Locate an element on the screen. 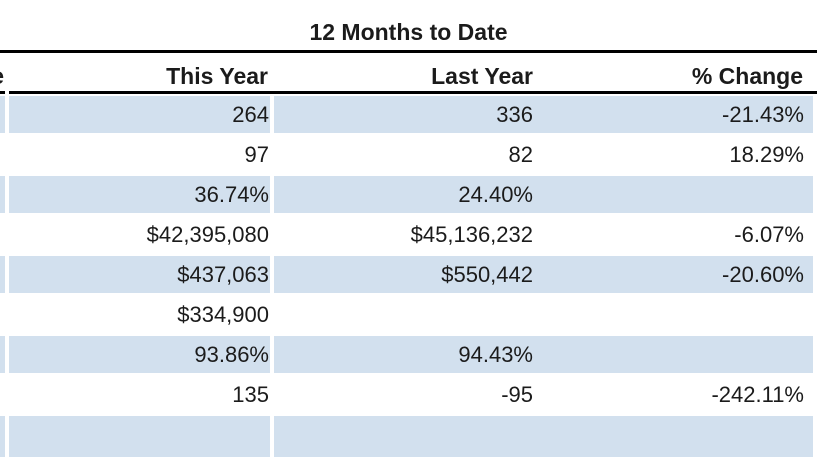  title-underline is located at coordinates (408, 51).